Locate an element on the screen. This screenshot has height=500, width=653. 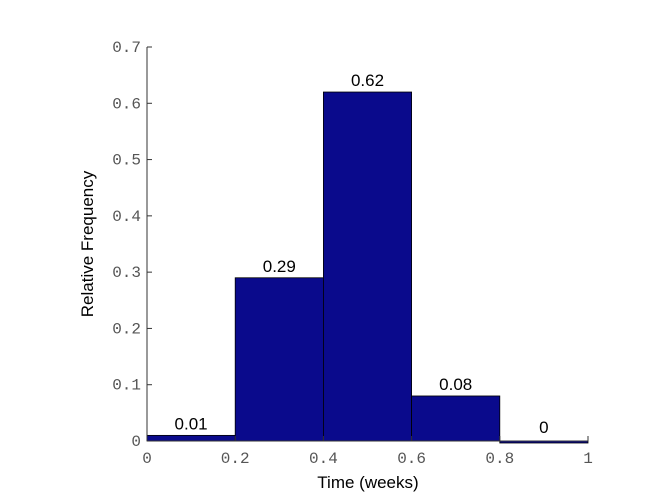
x-tick-label: 0.4 is located at coordinates (323, 459).